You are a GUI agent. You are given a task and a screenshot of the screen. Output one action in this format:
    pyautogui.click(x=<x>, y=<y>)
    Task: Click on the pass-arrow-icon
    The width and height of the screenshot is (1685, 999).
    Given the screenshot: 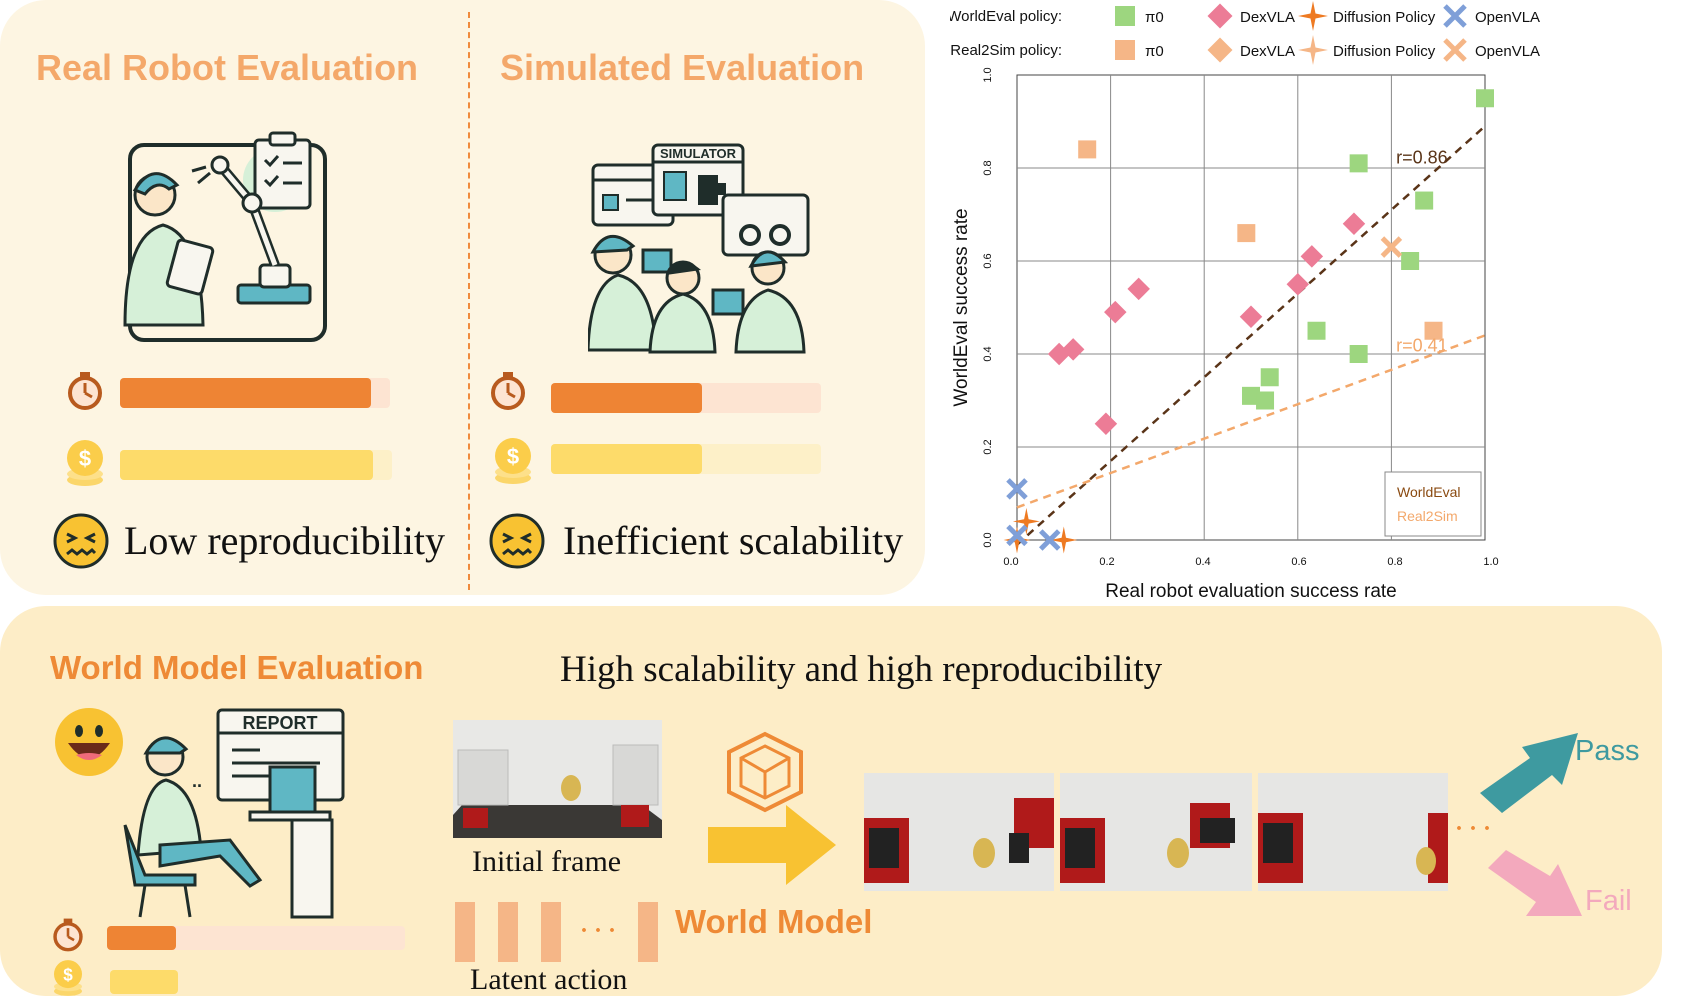 What is the action you would take?
    pyautogui.click(x=1529, y=773)
    